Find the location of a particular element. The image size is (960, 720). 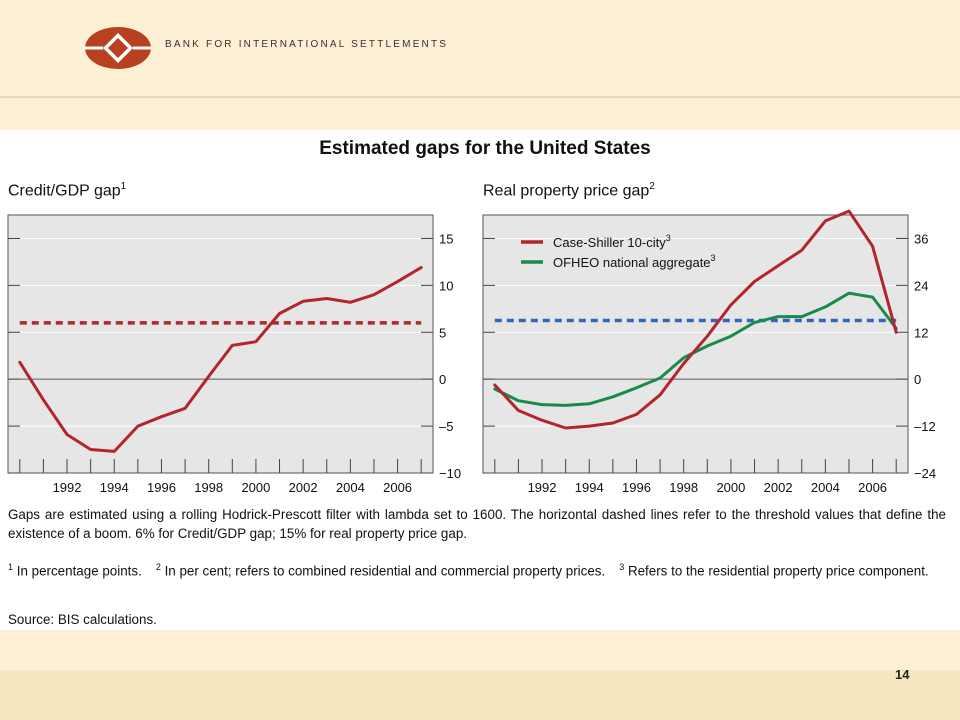

y-tick-label: 10 is located at coordinates (446, 285).